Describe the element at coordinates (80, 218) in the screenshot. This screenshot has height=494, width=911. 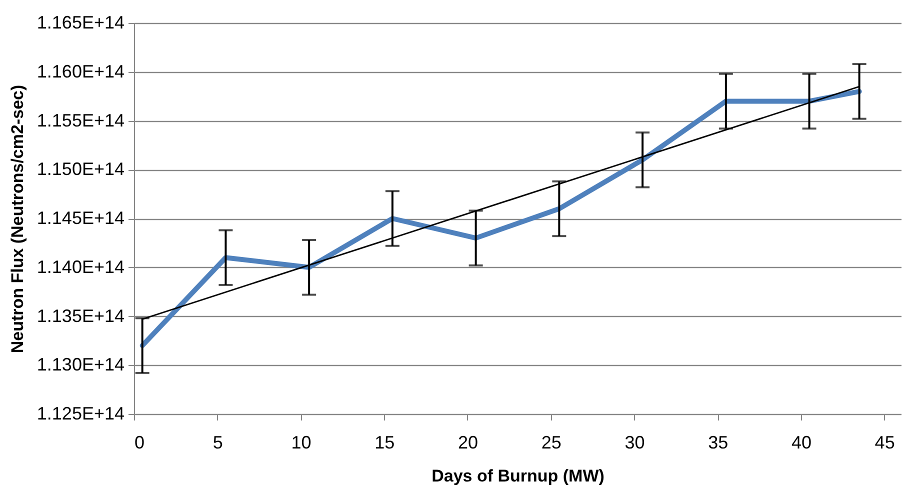
I see `y-tick-label: 1.145E+14` at that location.